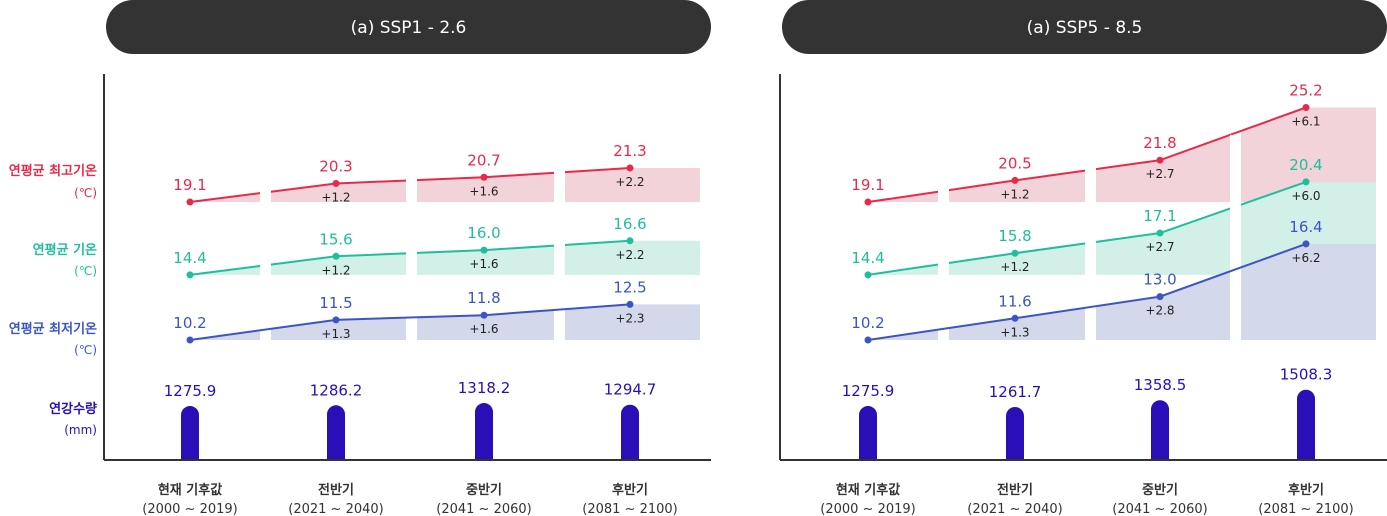  What do you see at coordinates (1159, 311) in the screenshot?
I see `min-delta-label: +2.8` at bounding box center [1159, 311].